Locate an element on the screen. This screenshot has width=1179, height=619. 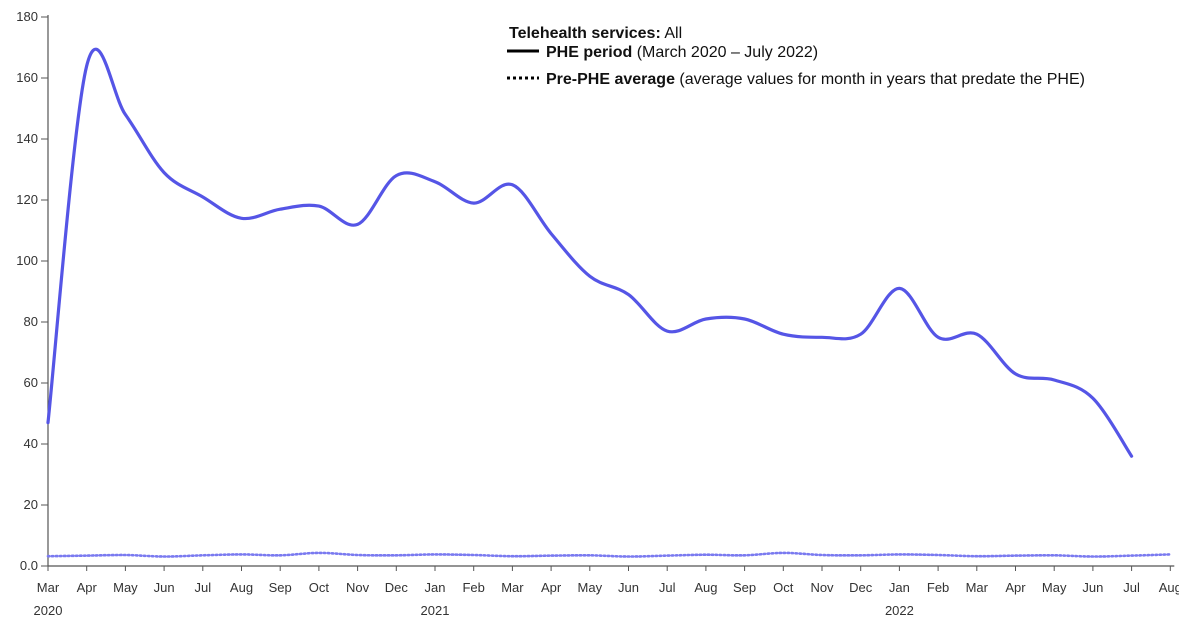
y-tick-label: 80 is located at coordinates (31, 321).